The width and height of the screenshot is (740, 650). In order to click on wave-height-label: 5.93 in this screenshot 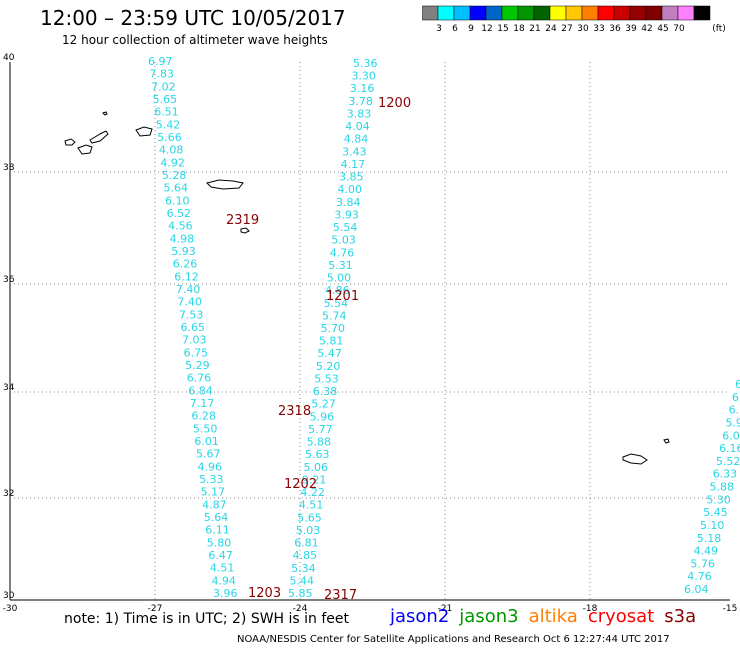, I will do `click(183, 251)`.